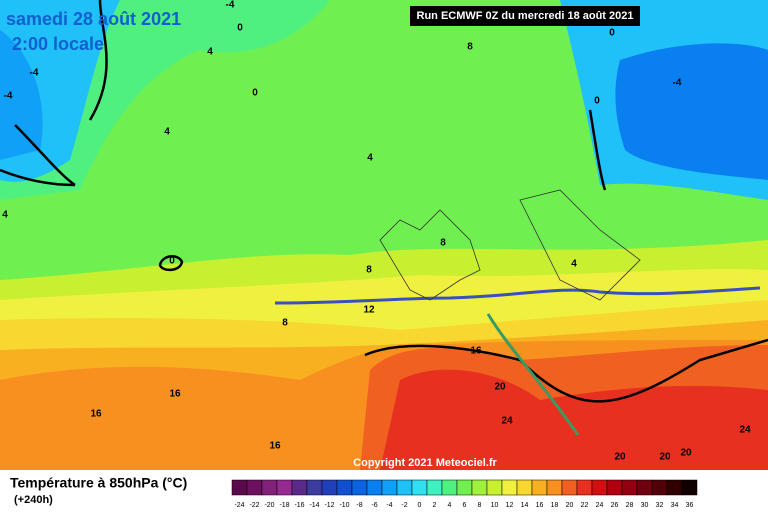  I want to click on colorbar-label: 26, so click(615, 505).